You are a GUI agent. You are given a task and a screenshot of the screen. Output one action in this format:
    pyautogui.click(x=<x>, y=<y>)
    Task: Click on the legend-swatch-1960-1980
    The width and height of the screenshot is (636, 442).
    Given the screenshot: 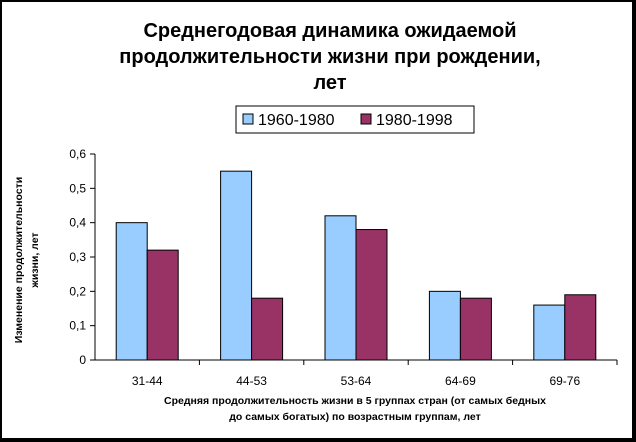 What is the action you would take?
    pyautogui.click(x=248, y=119)
    